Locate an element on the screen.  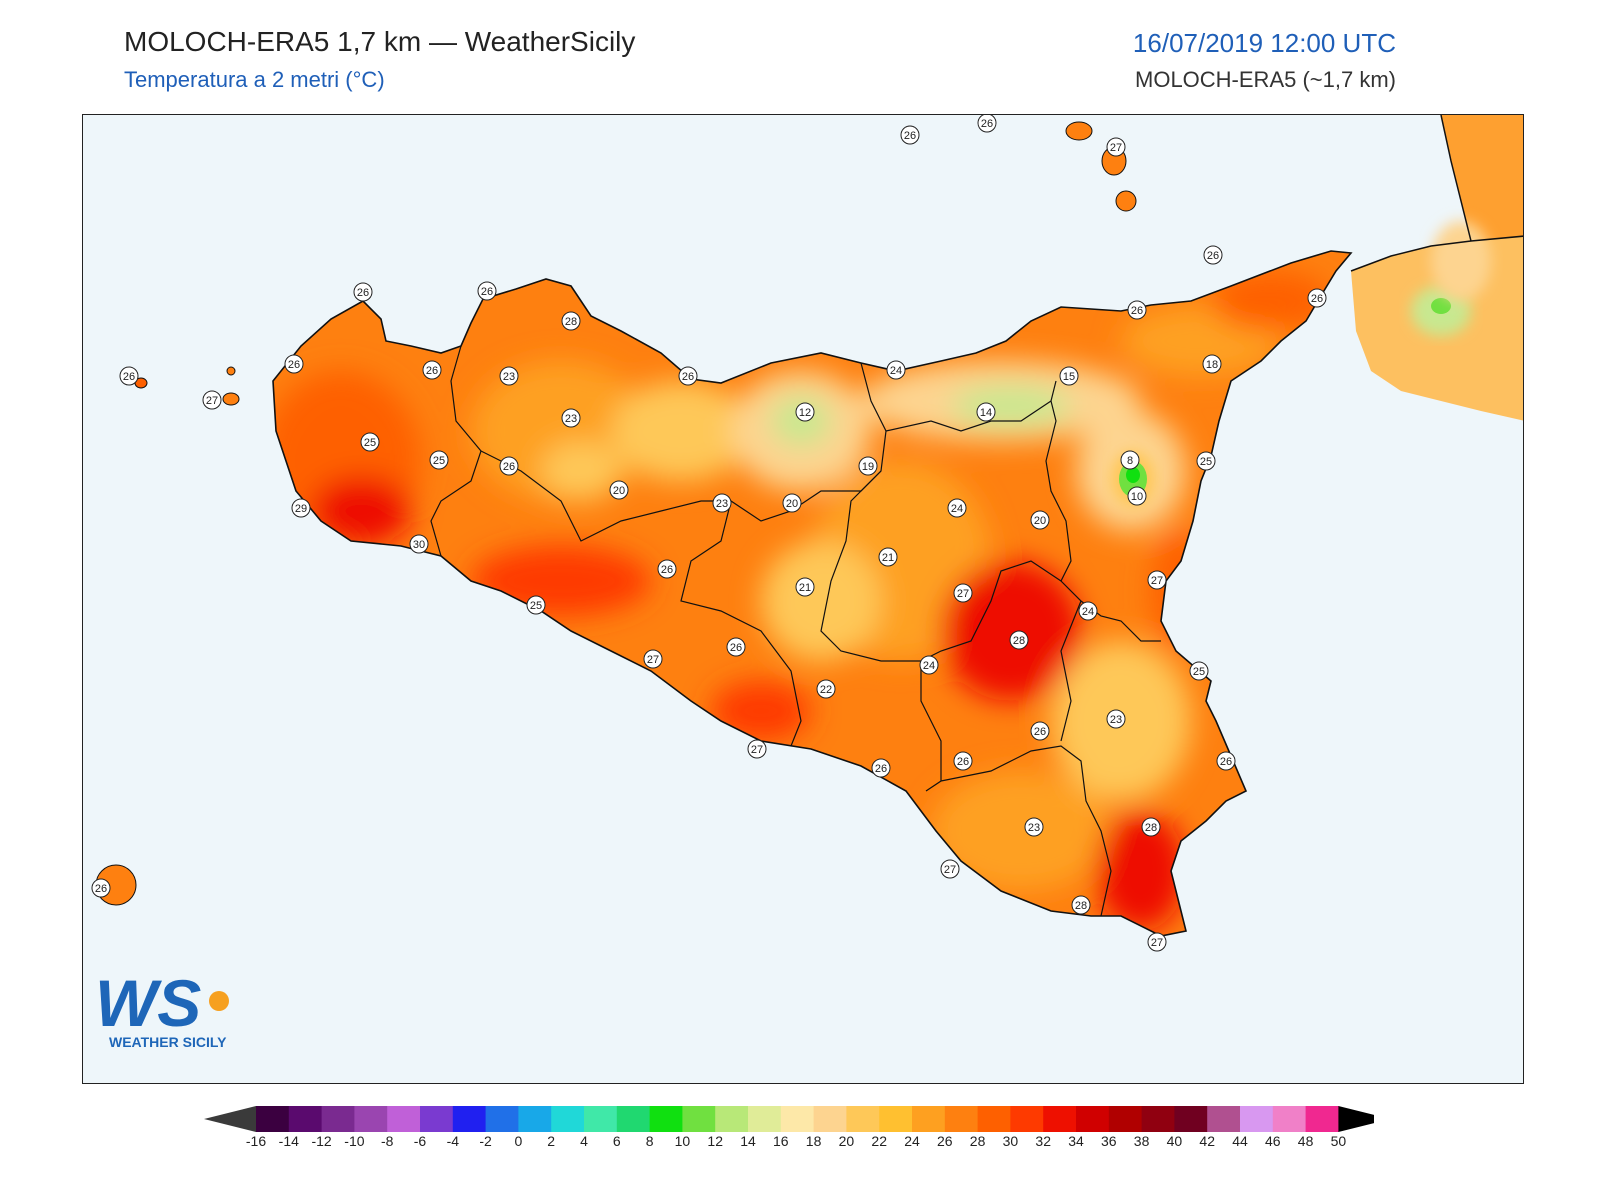
station-label: 25 is located at coordinates (1199, 671).